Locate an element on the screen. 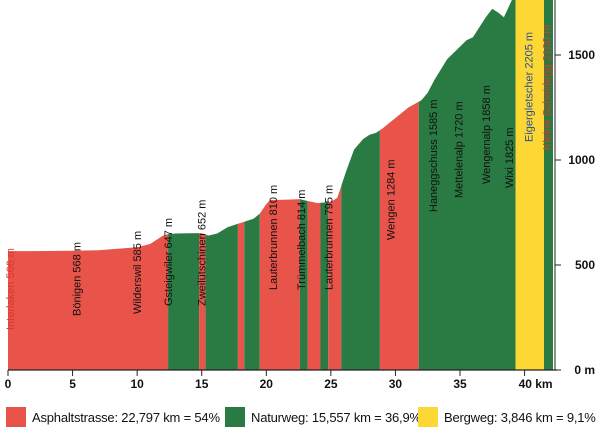 This screenshot has height=435, width=600. place-name-10: Mettelenalp is located at coordinates (460, 168).